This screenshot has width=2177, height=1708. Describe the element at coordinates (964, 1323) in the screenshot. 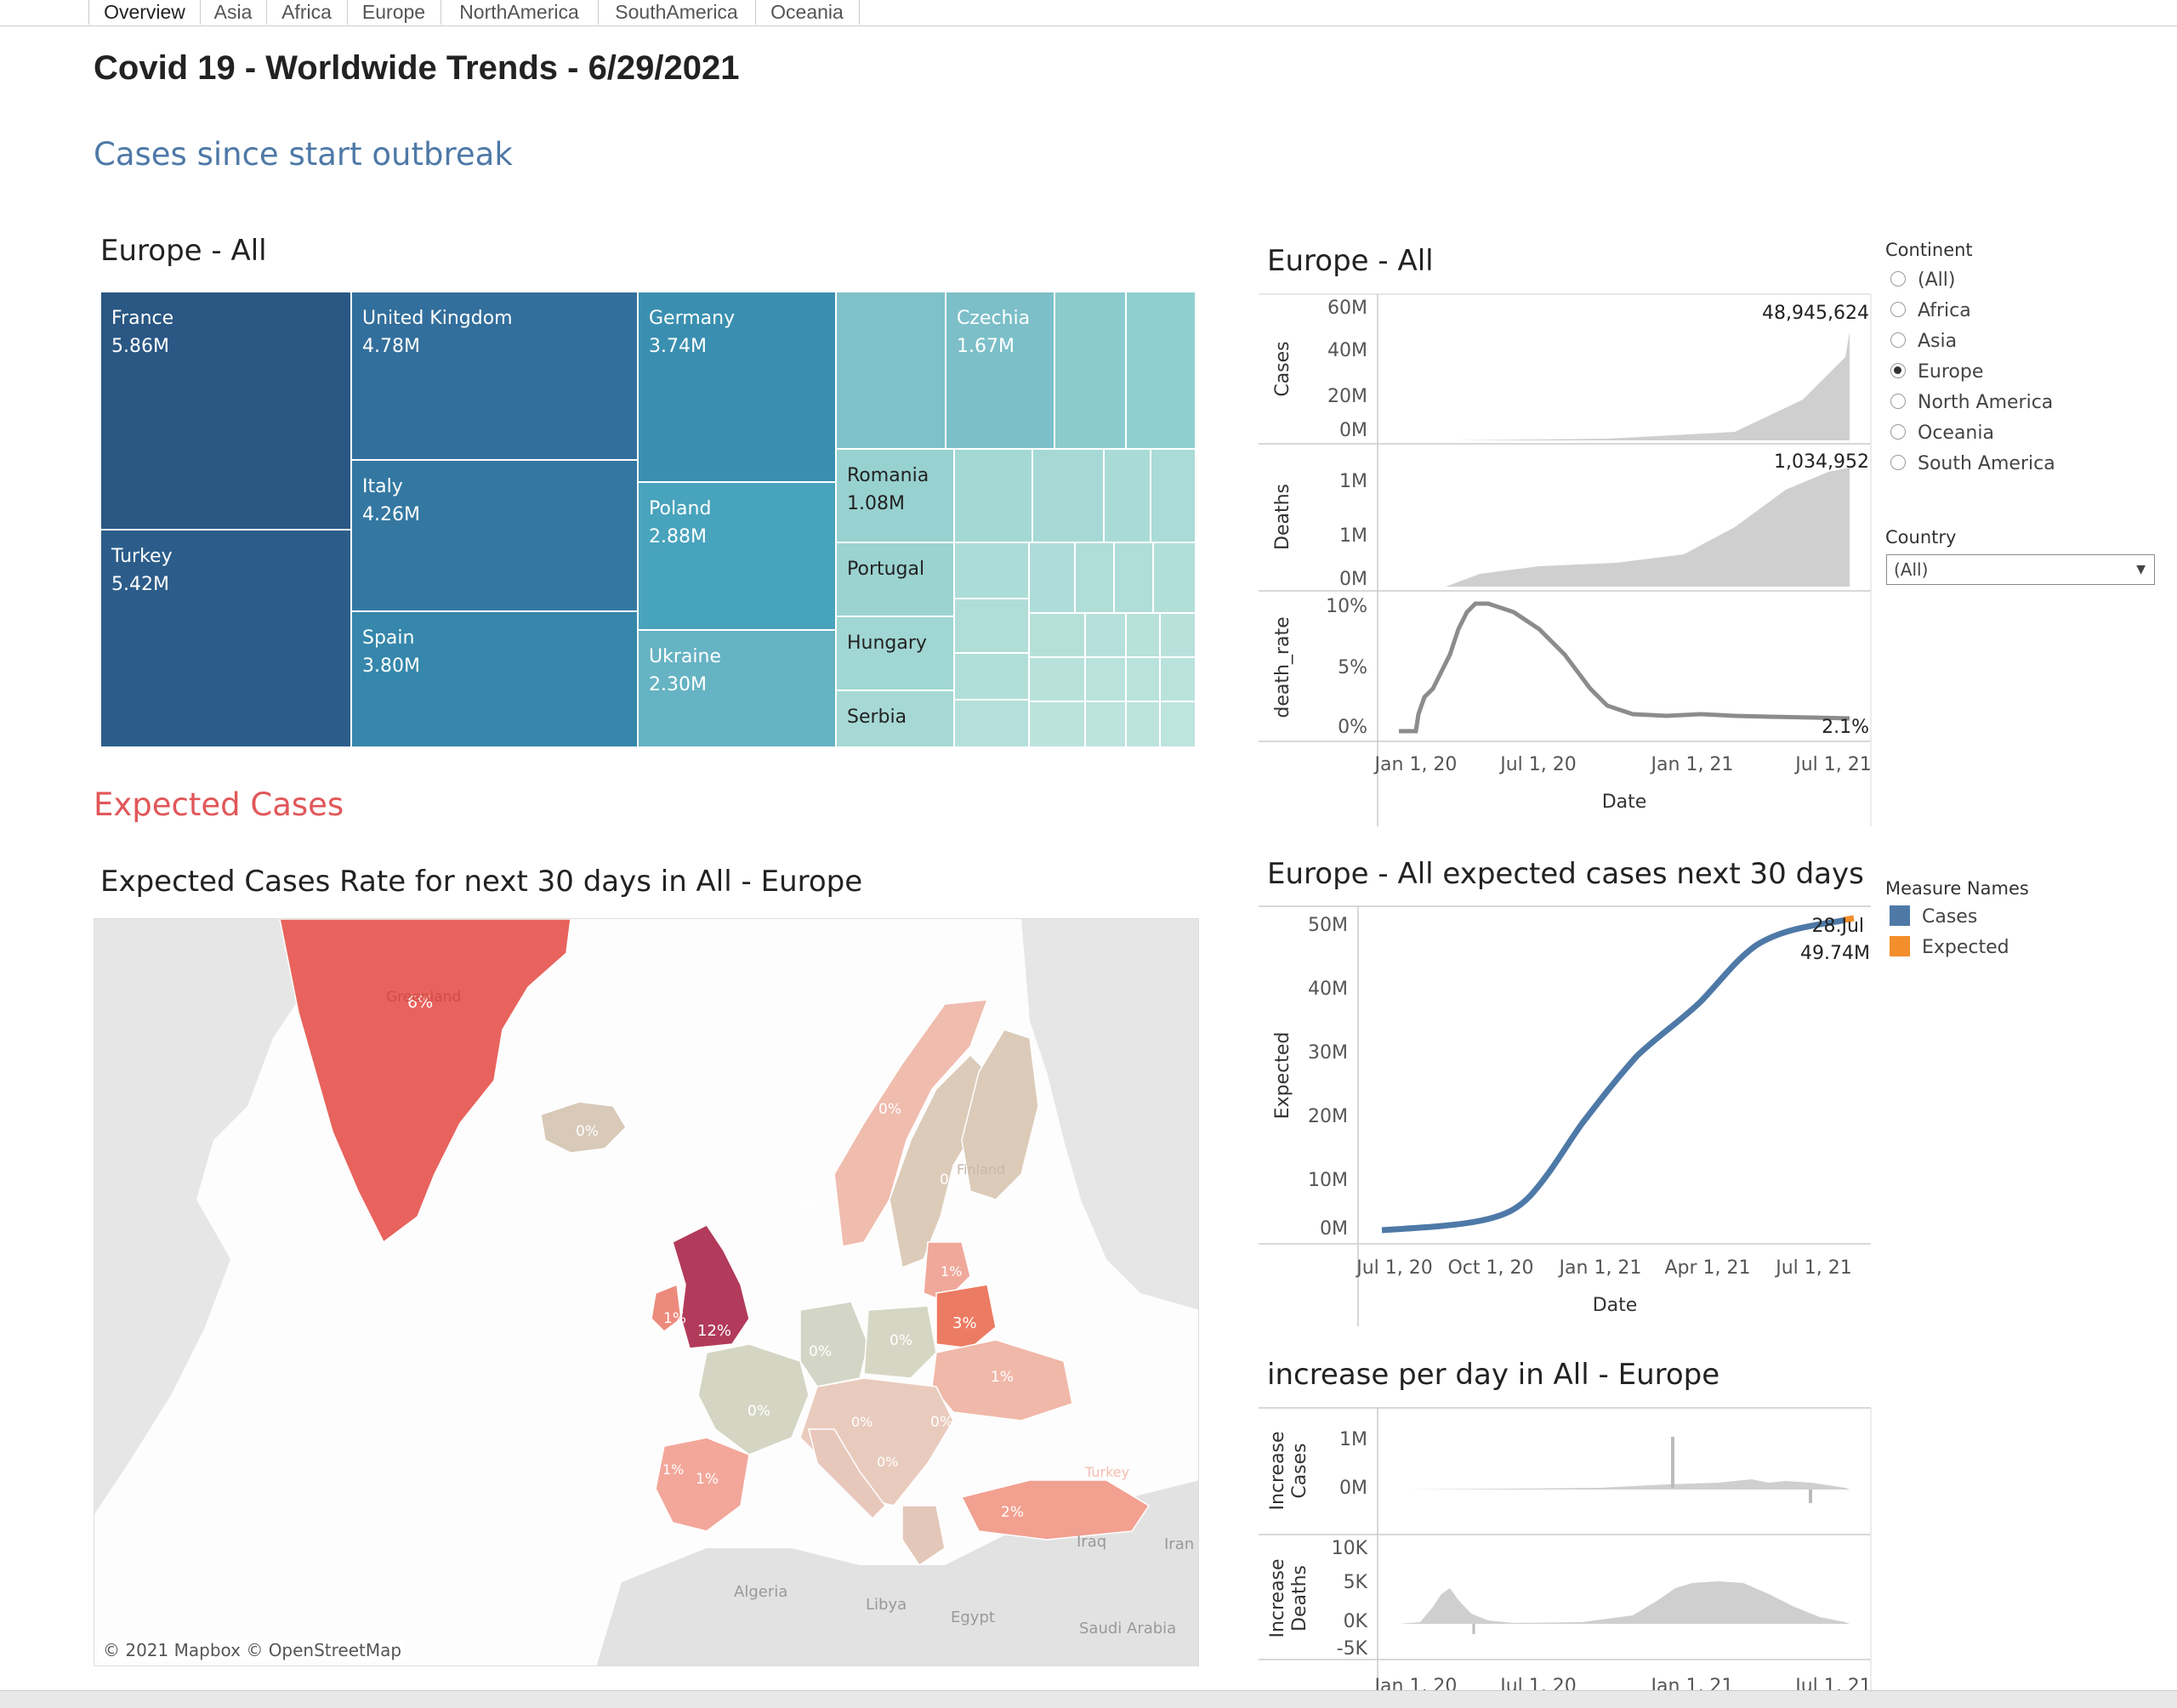

I see `map-label-belarus: 3%` at that location.